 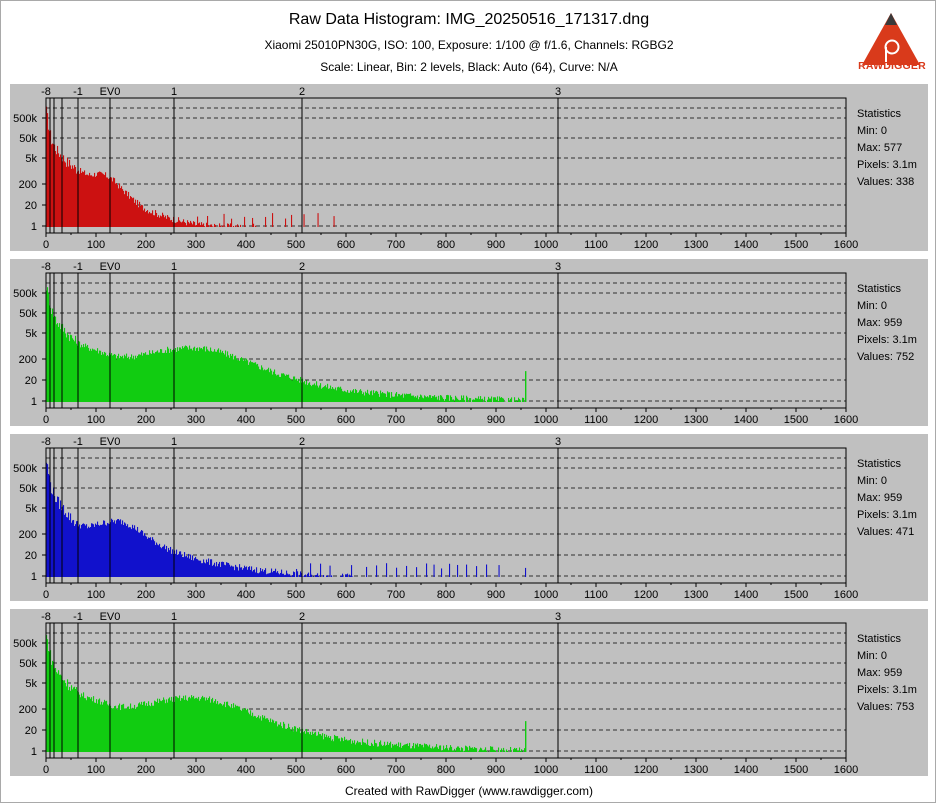 I want to click on histogram-bars, so click(x=286, y=344).